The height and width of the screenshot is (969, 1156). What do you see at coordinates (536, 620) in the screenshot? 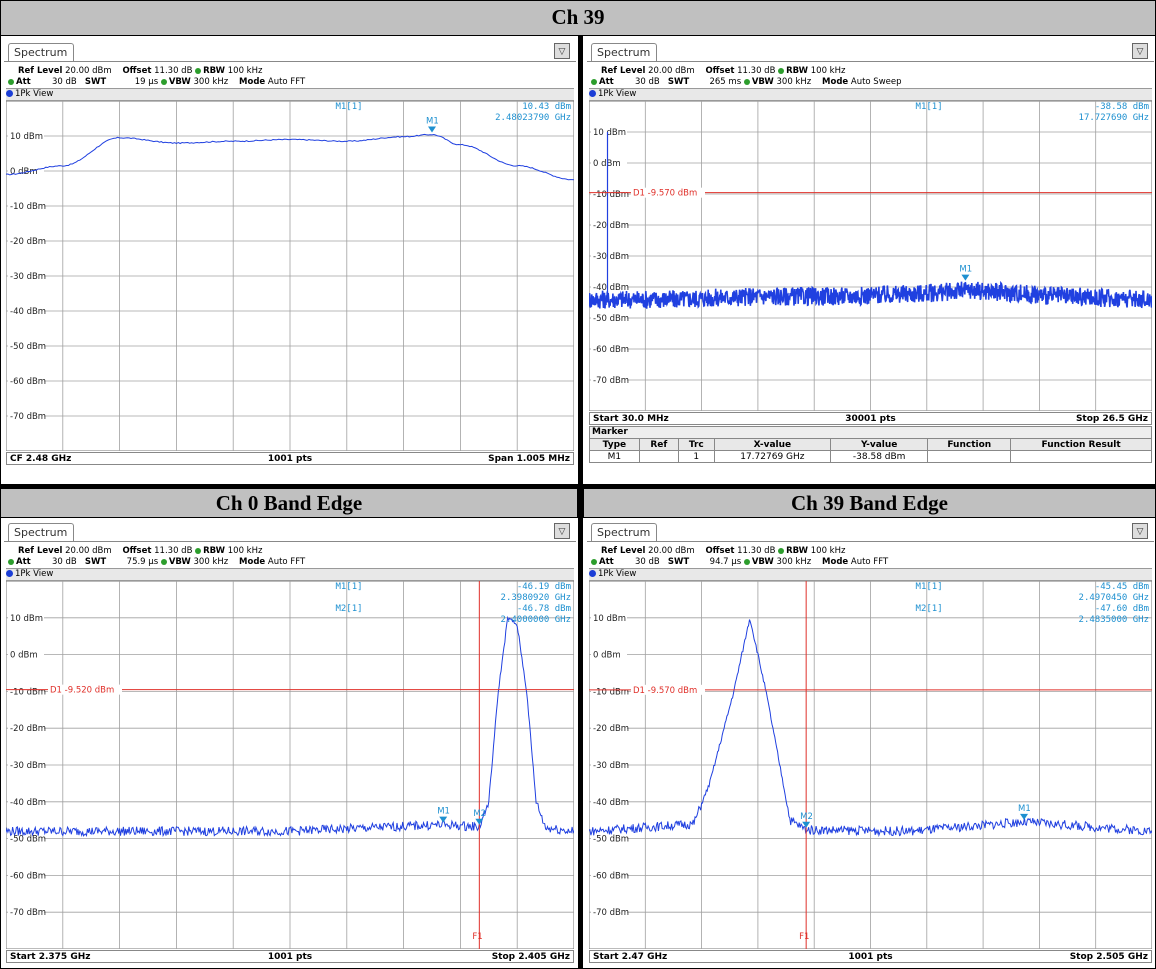
I see `marker-readout-freq: 2.4000000 GHz` at bounding box center [536, 620].